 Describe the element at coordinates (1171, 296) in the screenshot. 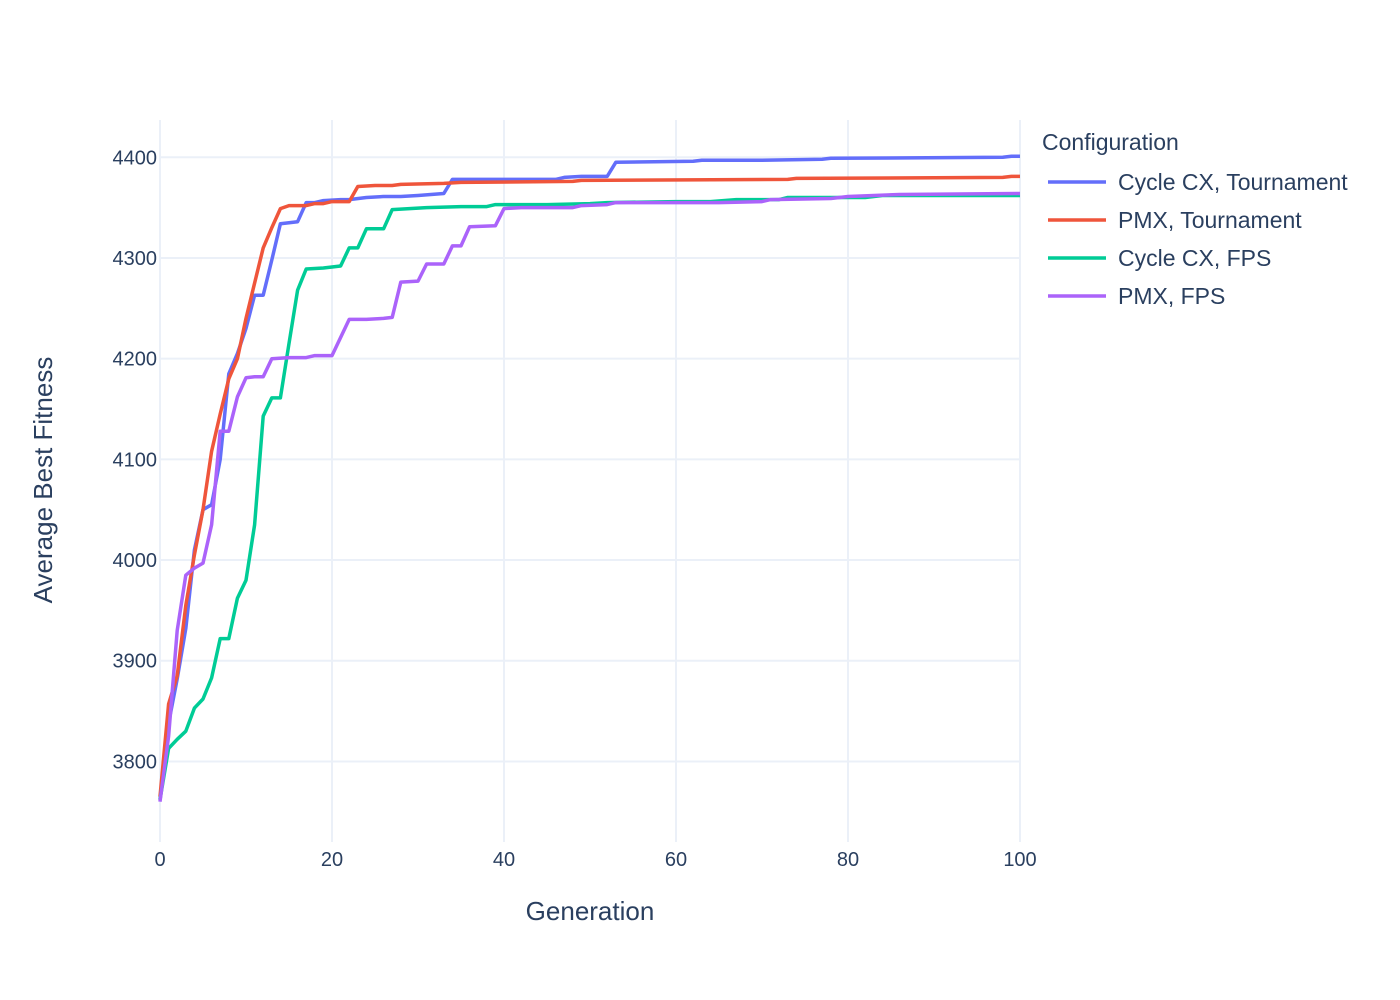

I see `legend-label: PMX, FPS` at that location.